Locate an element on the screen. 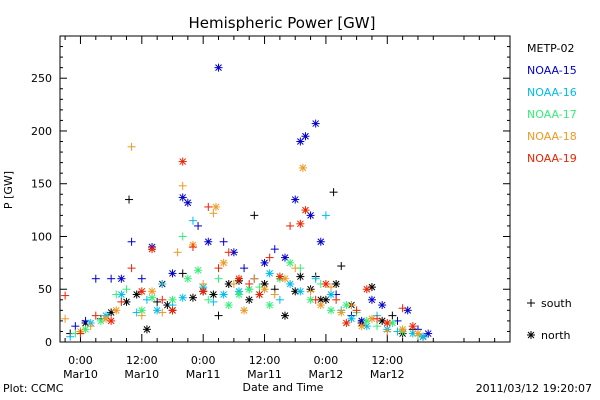  legend-item: NOAA-17 is located at coordinates (552, 114).